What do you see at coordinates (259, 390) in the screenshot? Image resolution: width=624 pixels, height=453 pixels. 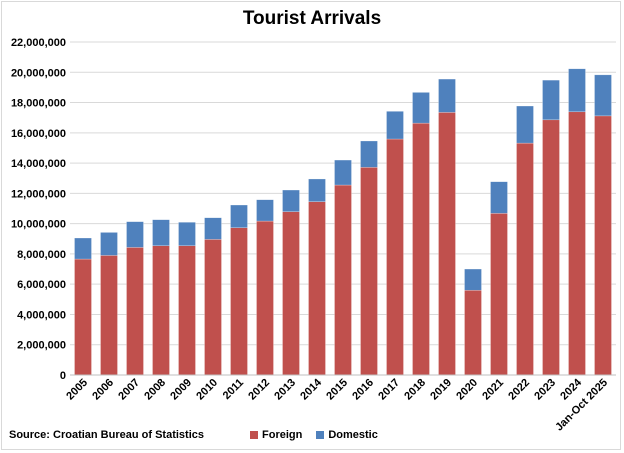 I see `x-tick-label: 2012` at bounding box center [259, 390].